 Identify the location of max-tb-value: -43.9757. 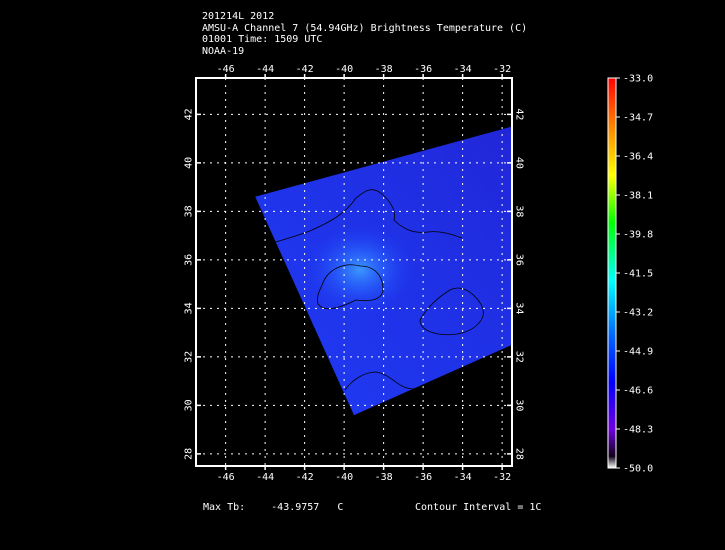
(295, 507).